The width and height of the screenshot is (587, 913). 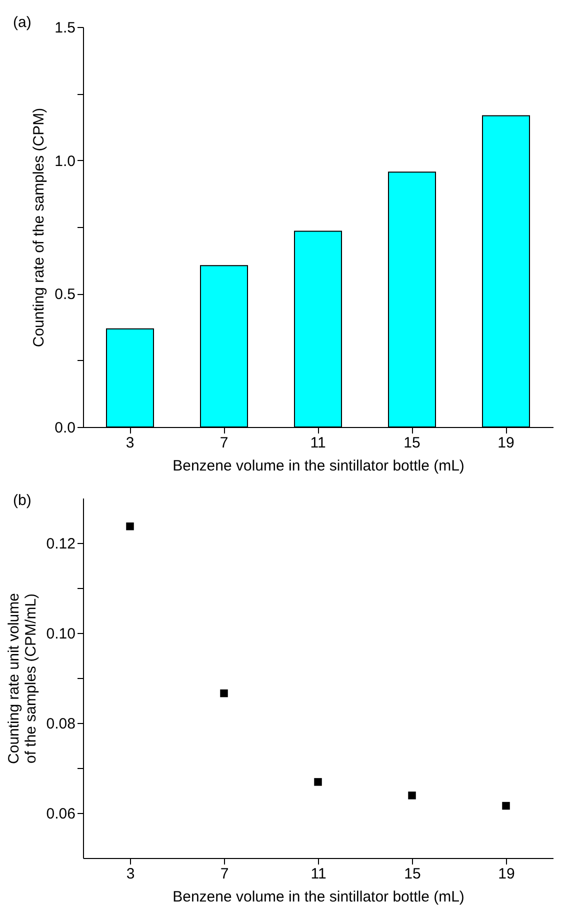 What do you see at coordinates (22, 500) in the screenshot?
I see `chart-title: (b)` at bounding box center [22, 500].